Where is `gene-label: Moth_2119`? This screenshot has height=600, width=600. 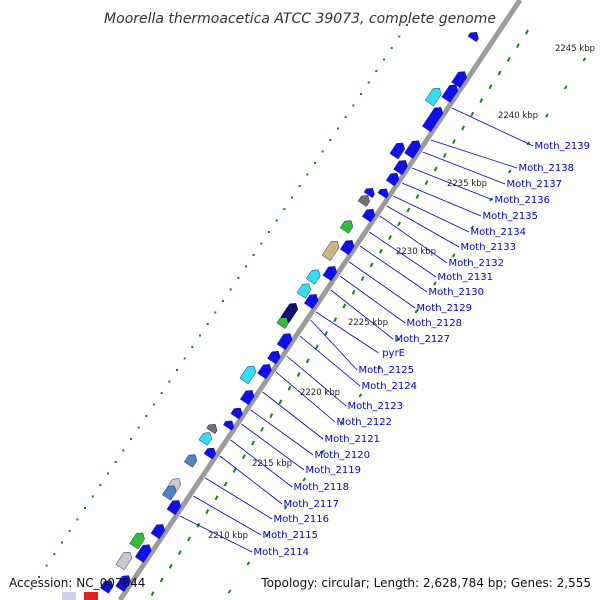
gene-label: Moth_2119 is located at coordinates (333, 470).